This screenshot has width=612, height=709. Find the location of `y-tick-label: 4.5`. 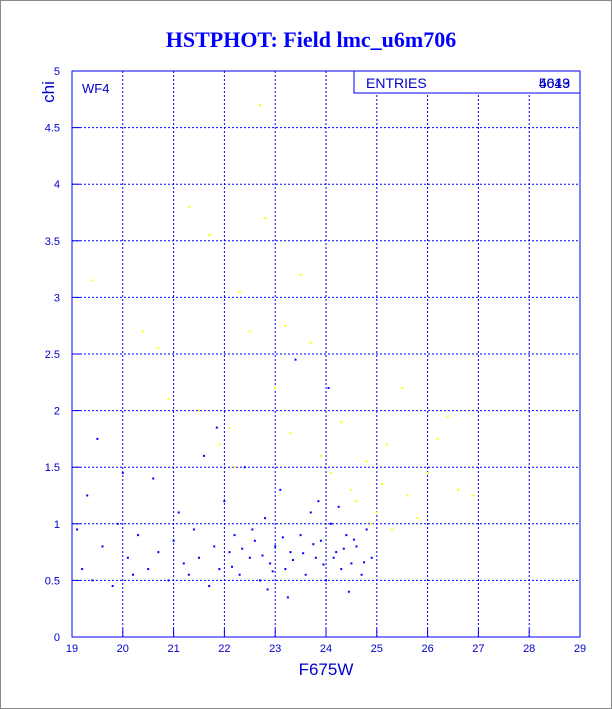

y-tick-label: 4.5 is located at coordinates (52, 129).